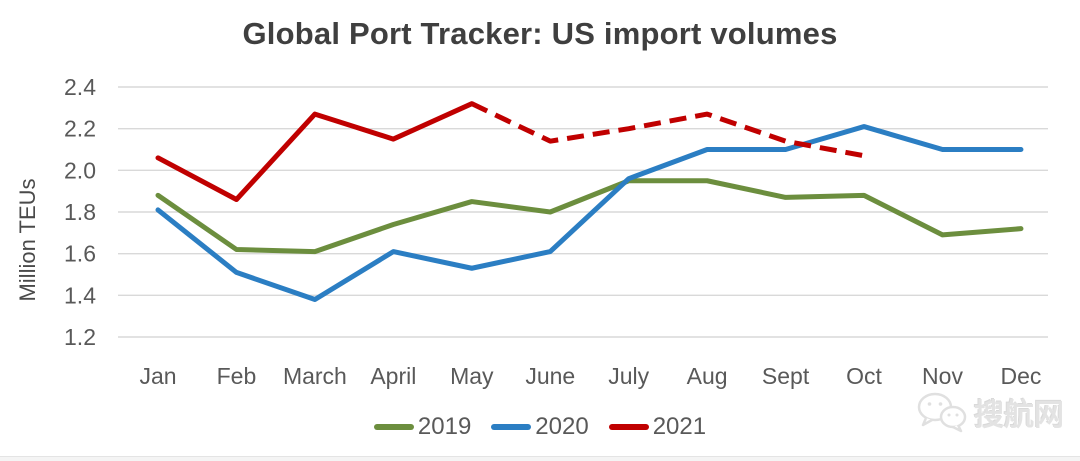 Image resolution: width=1080 pixels, height=461 pixels. I want to click on x-tick-label: April, so click(393, 376).